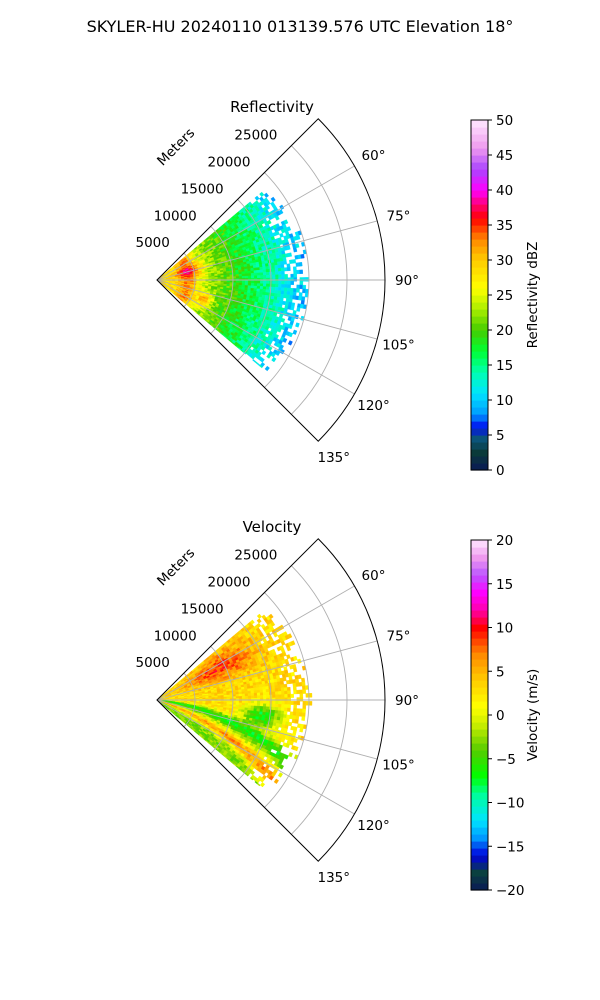 The height and width of the screenshot is (1000, 600). What do you see at coordinates (504, 156) in the screenshot?
I see `colorbar-tick-label: 45` at bounding box center [504, 156].